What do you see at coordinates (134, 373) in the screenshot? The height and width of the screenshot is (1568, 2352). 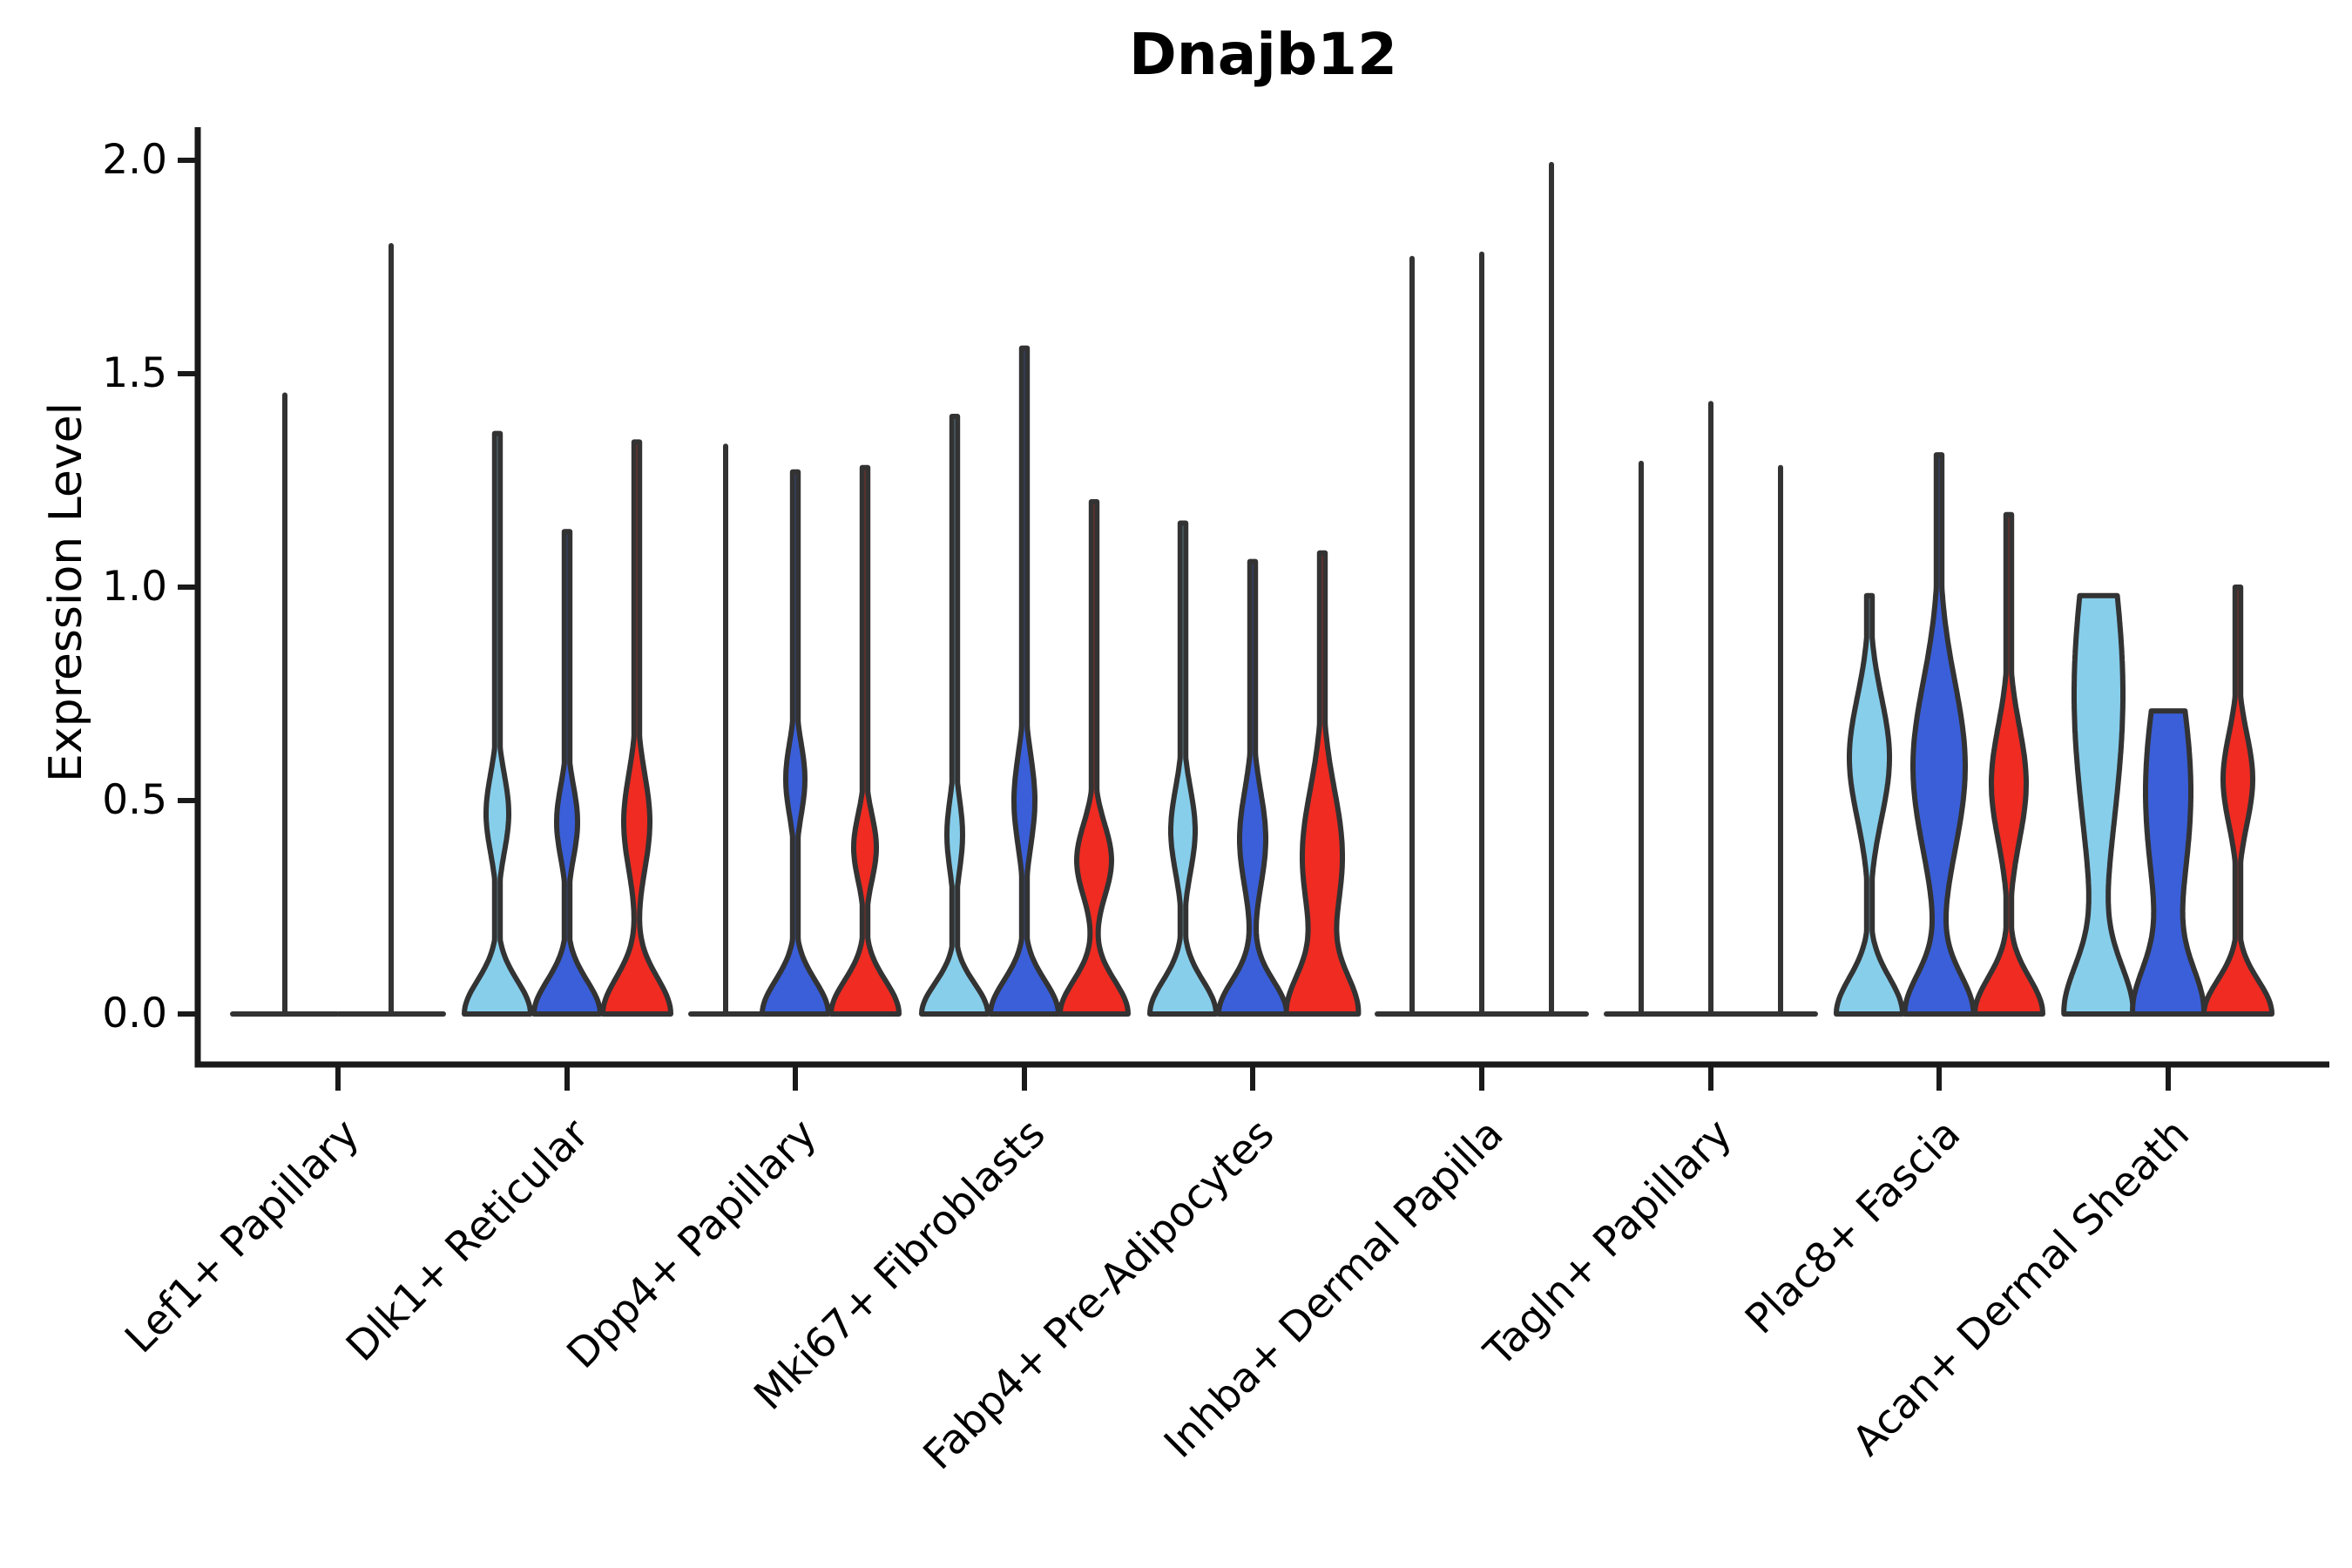 I see `y-tick-label: 1.5` at bounding box center [134, 373].